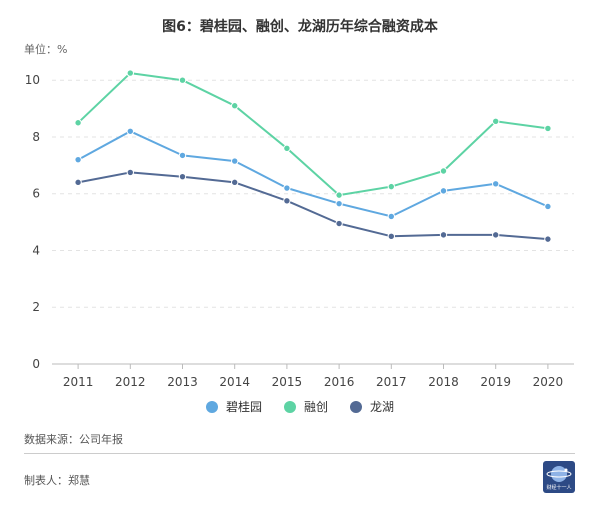 This screenshot has height=510, width=600. I want to click on x-tick-label: 2016, so click(339, 382).